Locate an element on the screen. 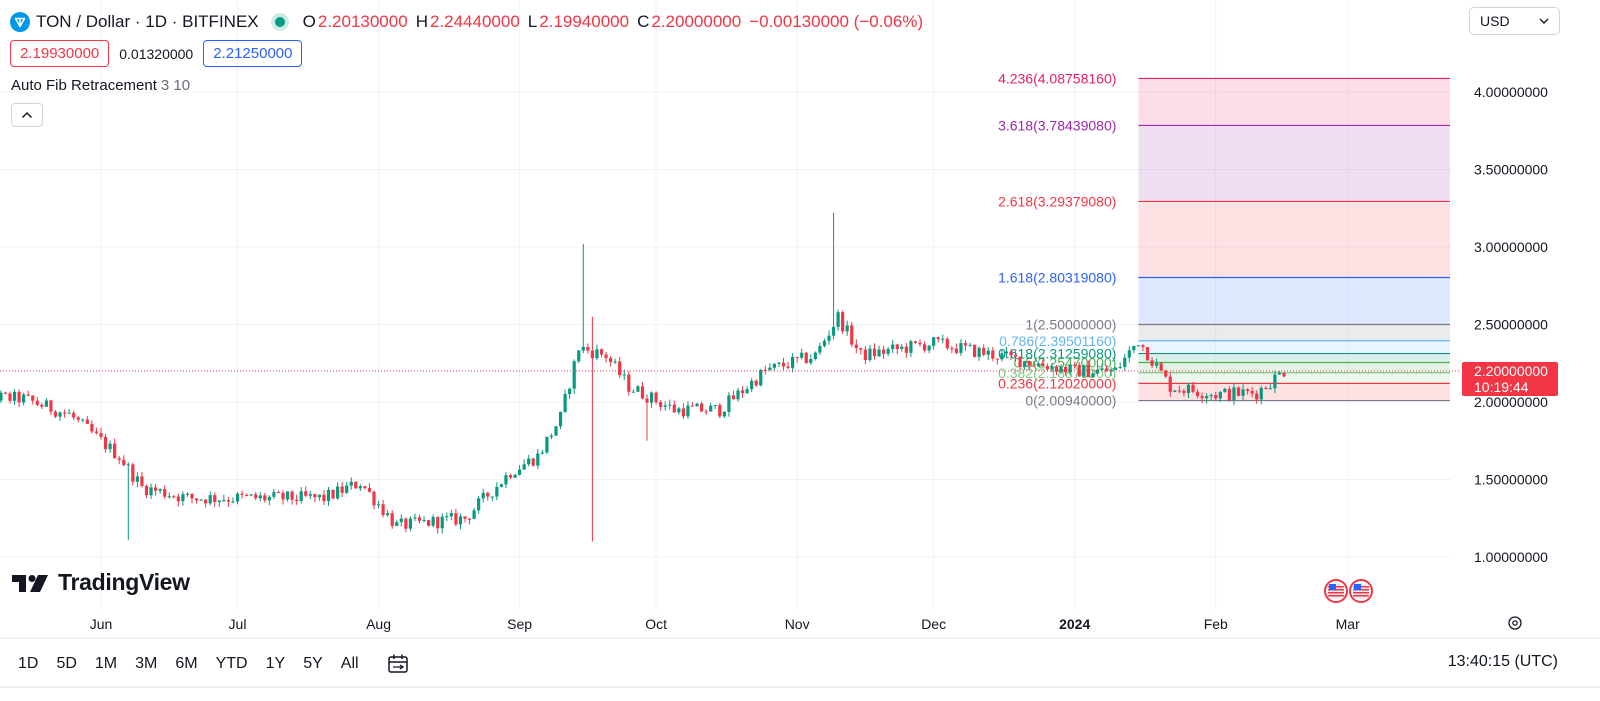 The image size is (1600, 701). settings-gear-icon is located at coordinates (1515, 623).